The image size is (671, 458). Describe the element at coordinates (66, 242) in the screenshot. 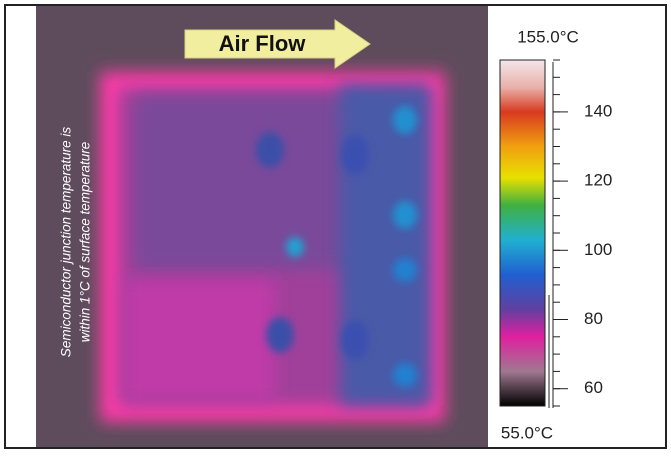

I see `side-note: Semiconductor junction temperature is` at that location.